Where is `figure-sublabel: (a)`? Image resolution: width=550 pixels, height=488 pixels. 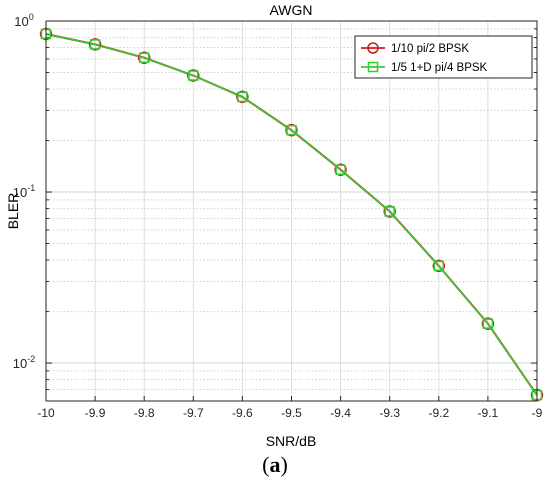
figure-sublabel: (a) is located at coordinates (275, 465).